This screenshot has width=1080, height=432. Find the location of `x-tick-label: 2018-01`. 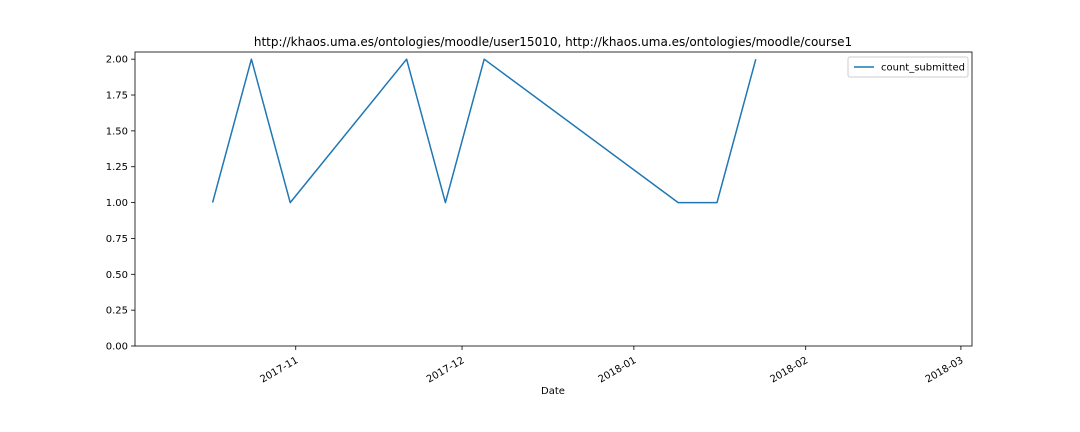

x-tick-label: 2018-01 is located at coordinates (618, 370).